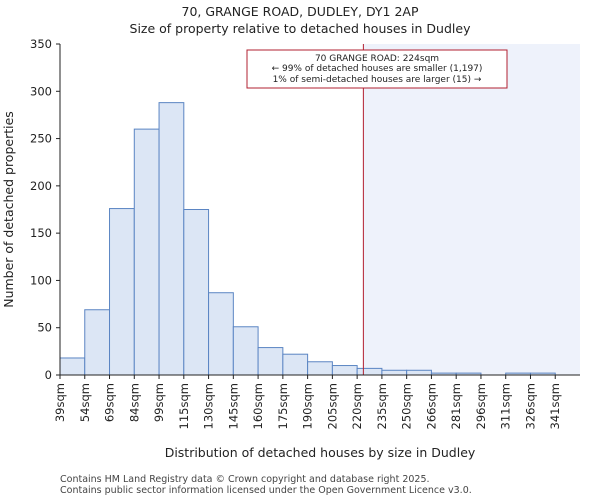 The width and height of the screenshot is (600, 500). I want to click on y-axis-label: Number of detached properties, so click(8, 209).